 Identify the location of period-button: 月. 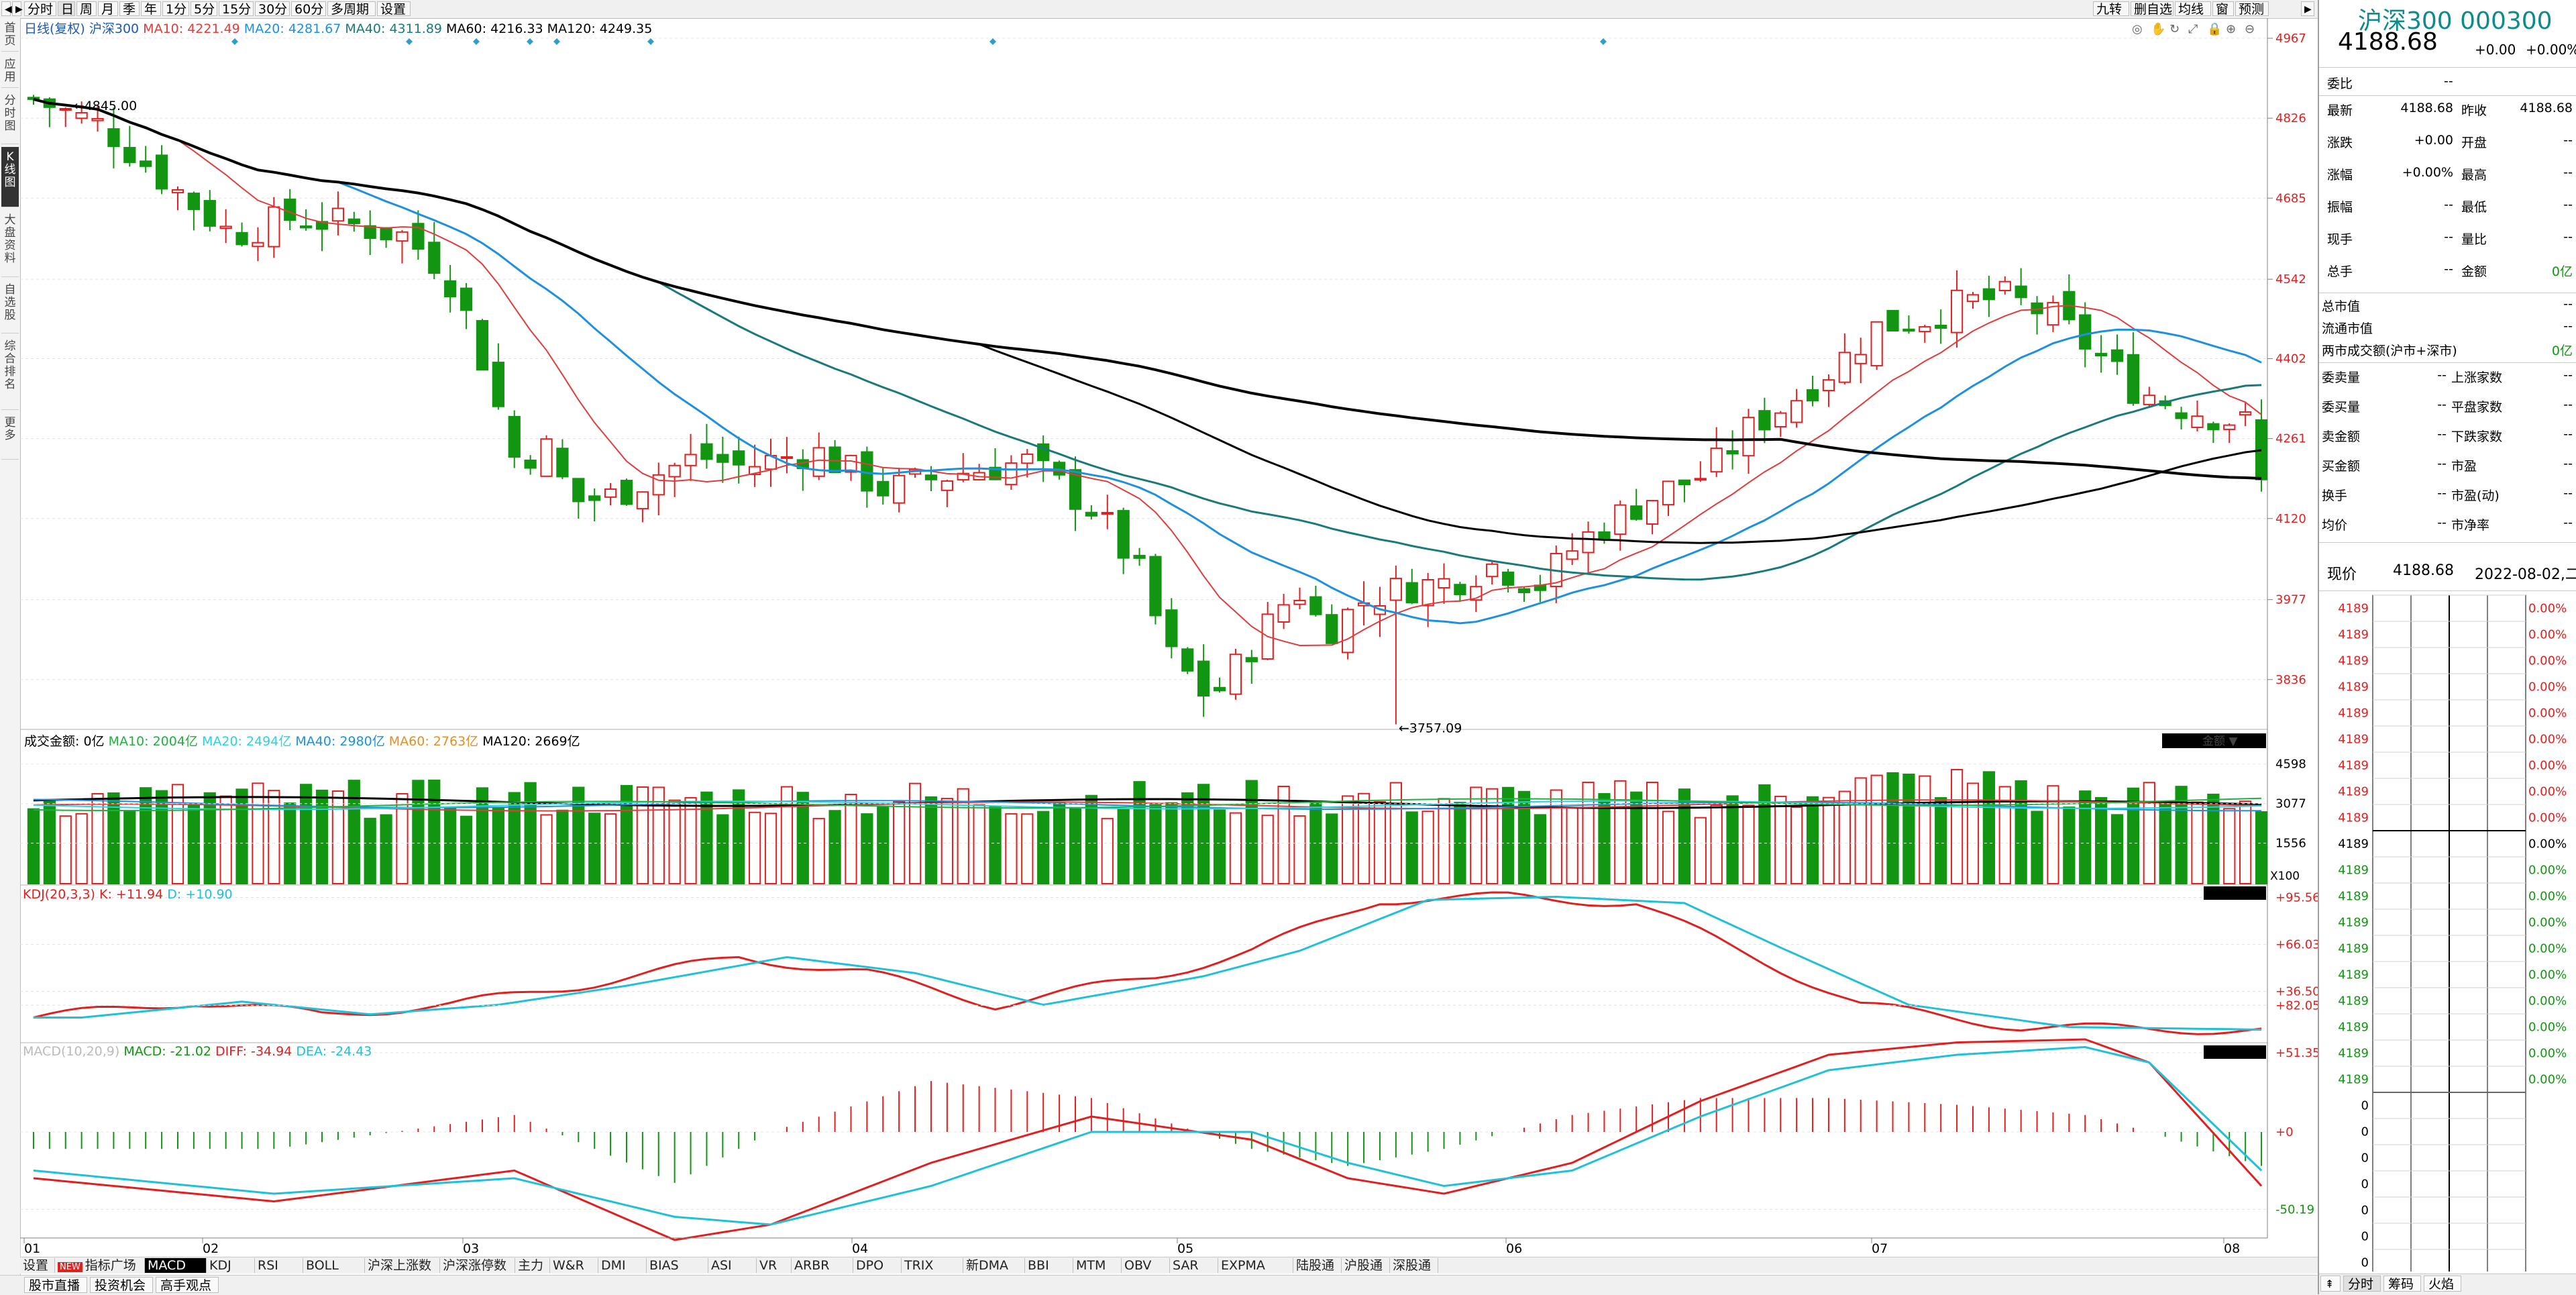
(108, 9).